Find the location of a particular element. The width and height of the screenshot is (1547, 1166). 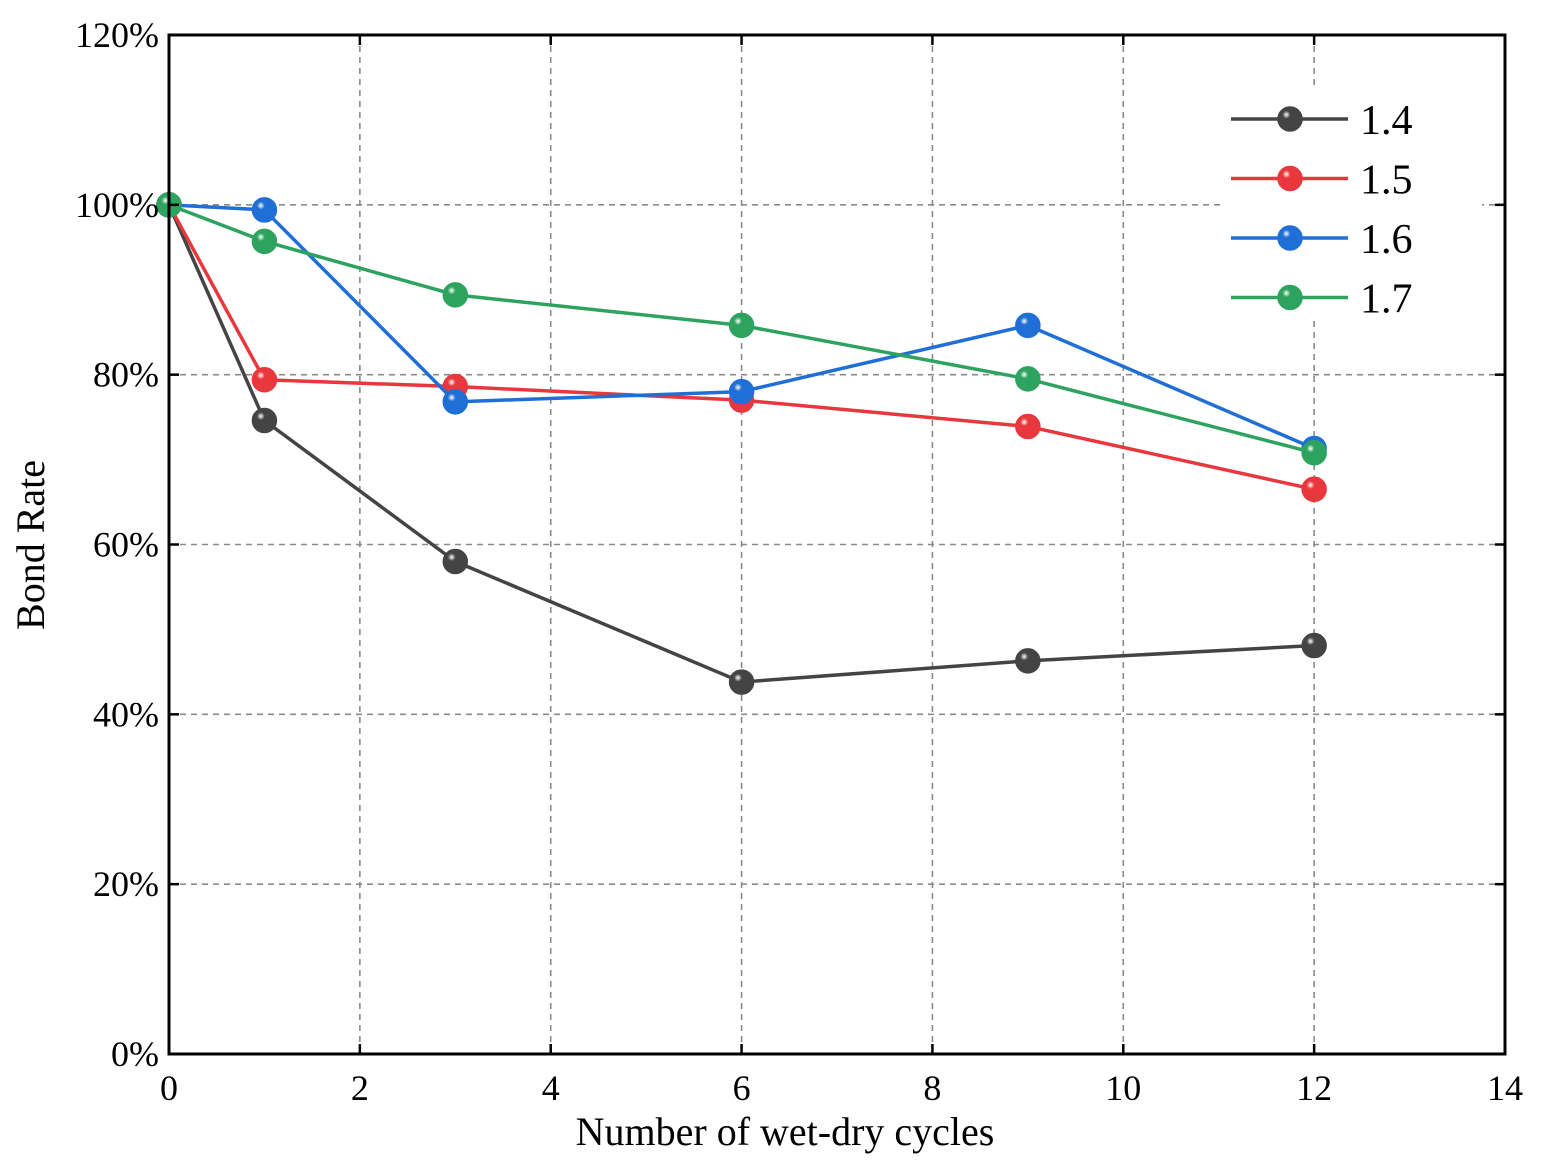

legend-background is located at coordinates (1352, 204).